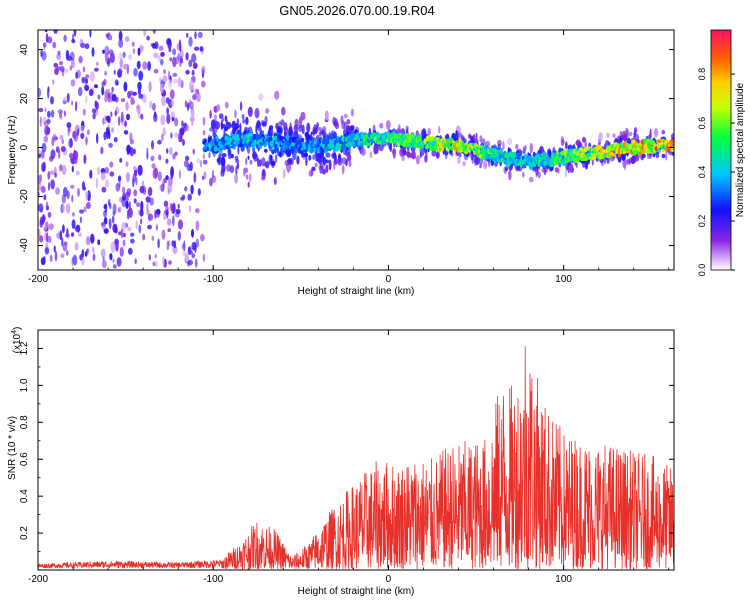 The height and width of the screenshot is (600, 750). I want to click on colorbar-tick-label: 0.4, so click(702, 172).